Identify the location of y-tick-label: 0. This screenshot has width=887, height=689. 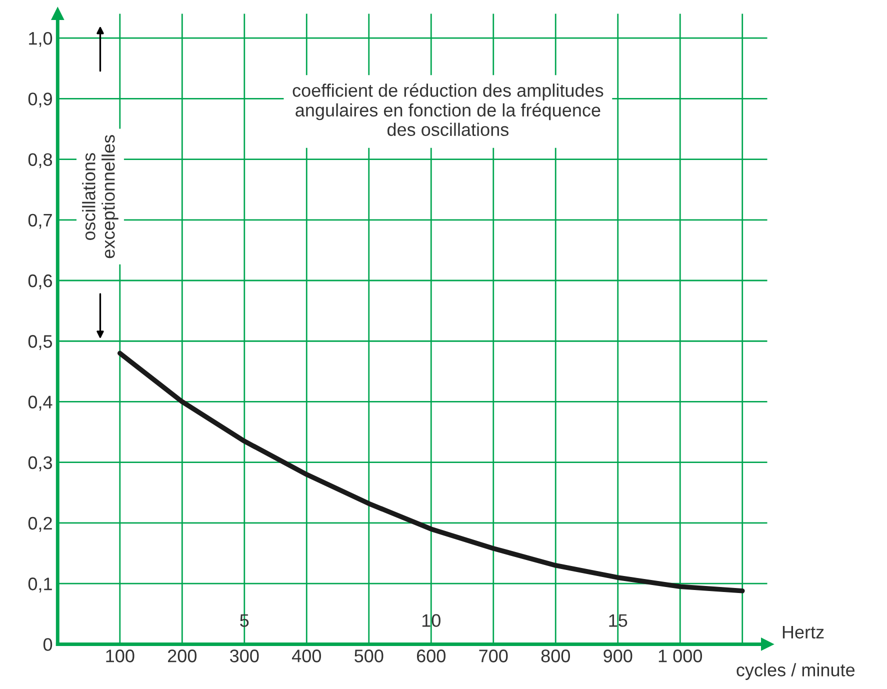
(47, 644).